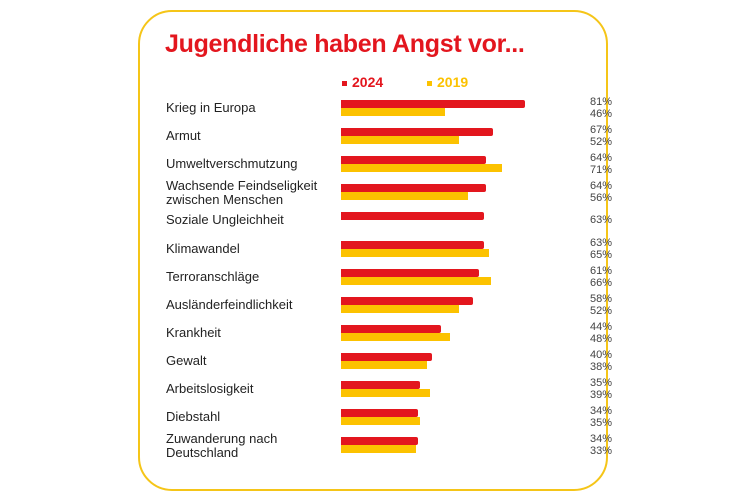 The height and width of the screenshot is (501, 752). What do you see at coordinates (600, 102) in the screenshot?
I see `value-label-2024: 81%` at bounding box center [600, 102].